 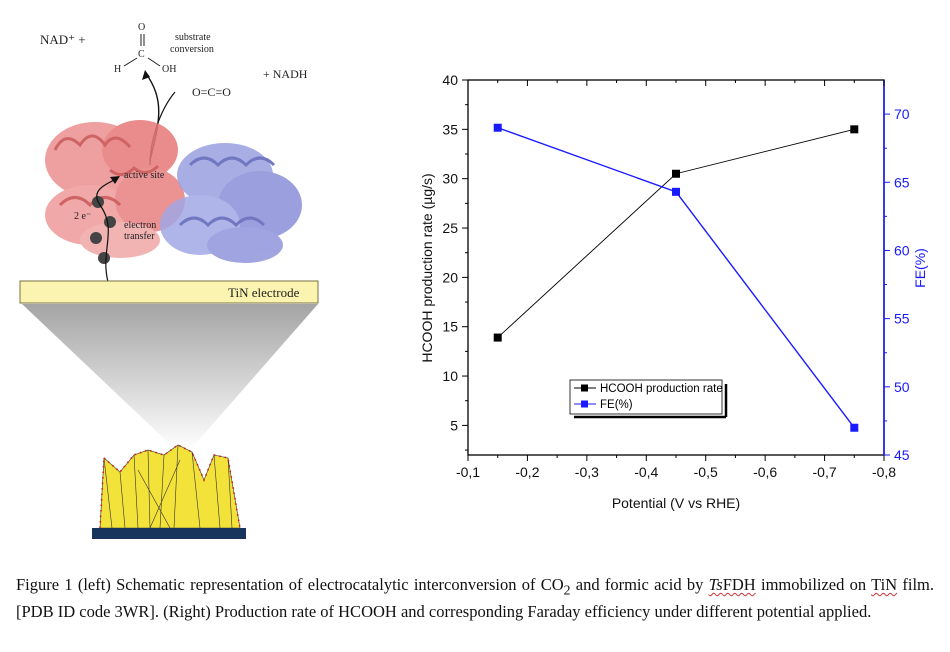 I want to click on tin-electrode, so click(x=169, y=292).